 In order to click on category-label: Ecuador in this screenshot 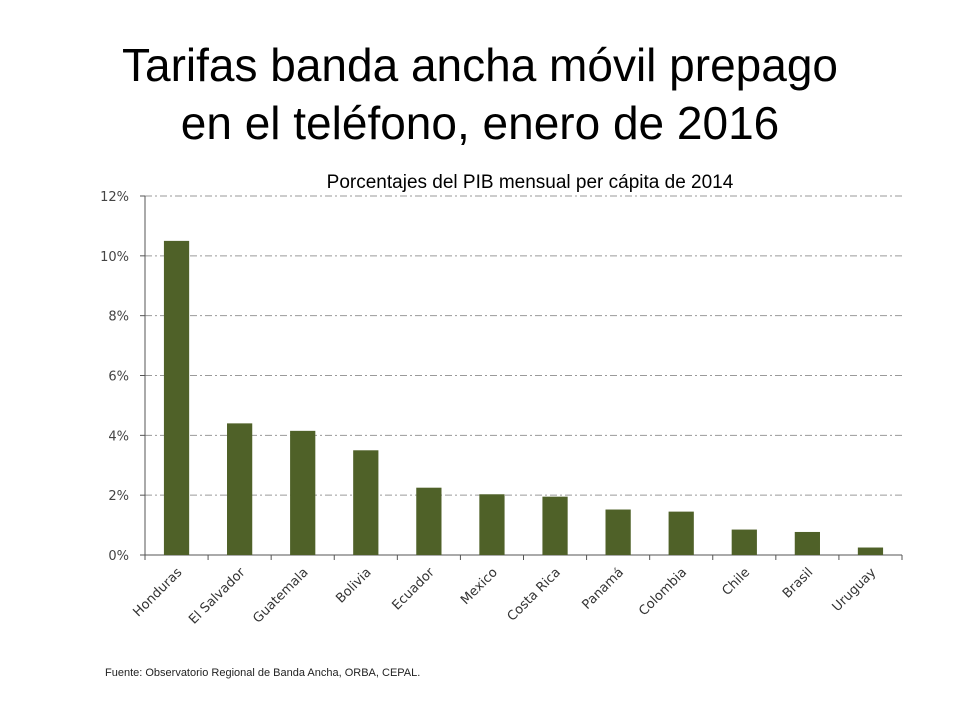, I will do `click(414, 589)`.